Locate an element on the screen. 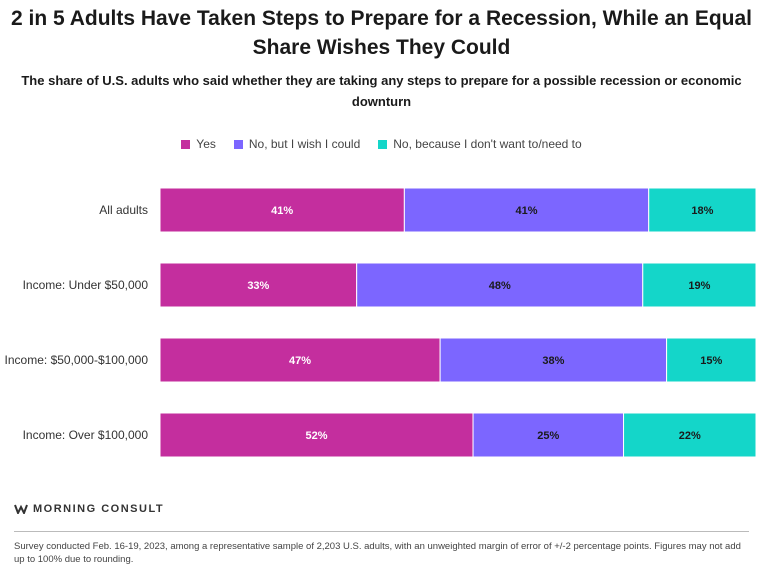 The width and height of the screenshot is (763, 571). legend-swatch-dont-want is located at coordinates (383, 144).